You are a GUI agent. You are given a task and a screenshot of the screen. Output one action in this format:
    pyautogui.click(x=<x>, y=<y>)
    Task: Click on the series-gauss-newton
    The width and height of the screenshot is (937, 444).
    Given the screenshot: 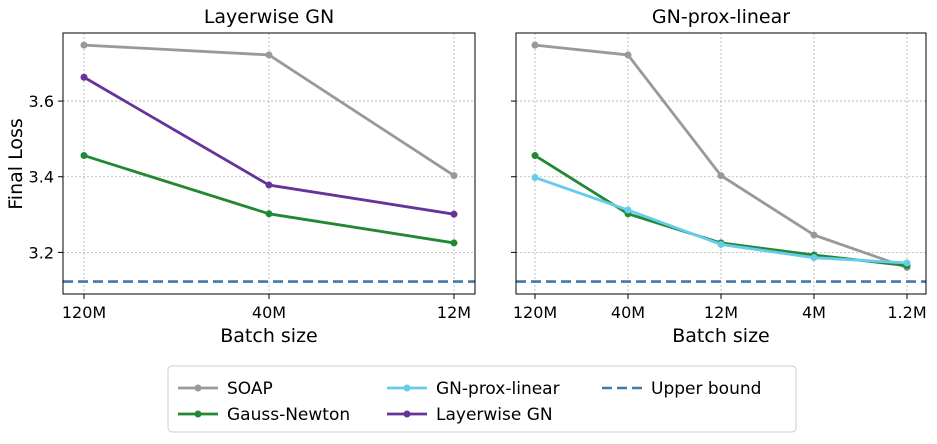 What is the action you would take?
    pyautogui.click(x=269, y=199)
    